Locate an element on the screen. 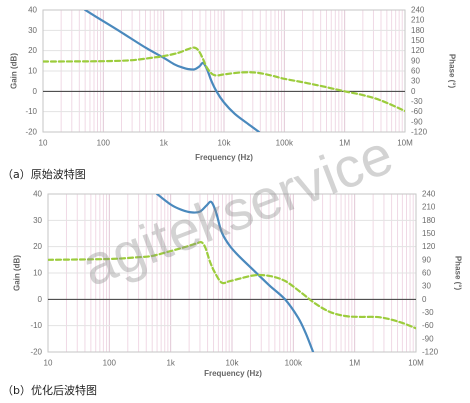  phase-curve is located at coordinates (224, 79).